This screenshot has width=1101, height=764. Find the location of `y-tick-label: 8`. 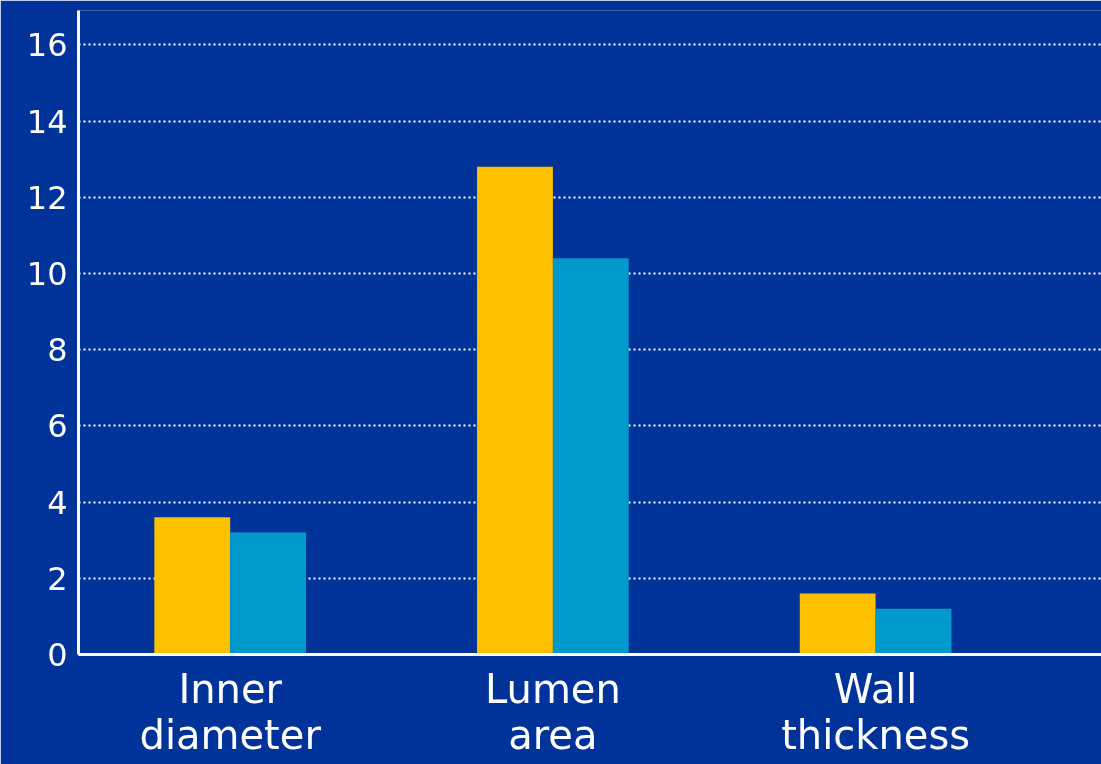

y-tick-label: 8 is located at coordinates (57, 350).